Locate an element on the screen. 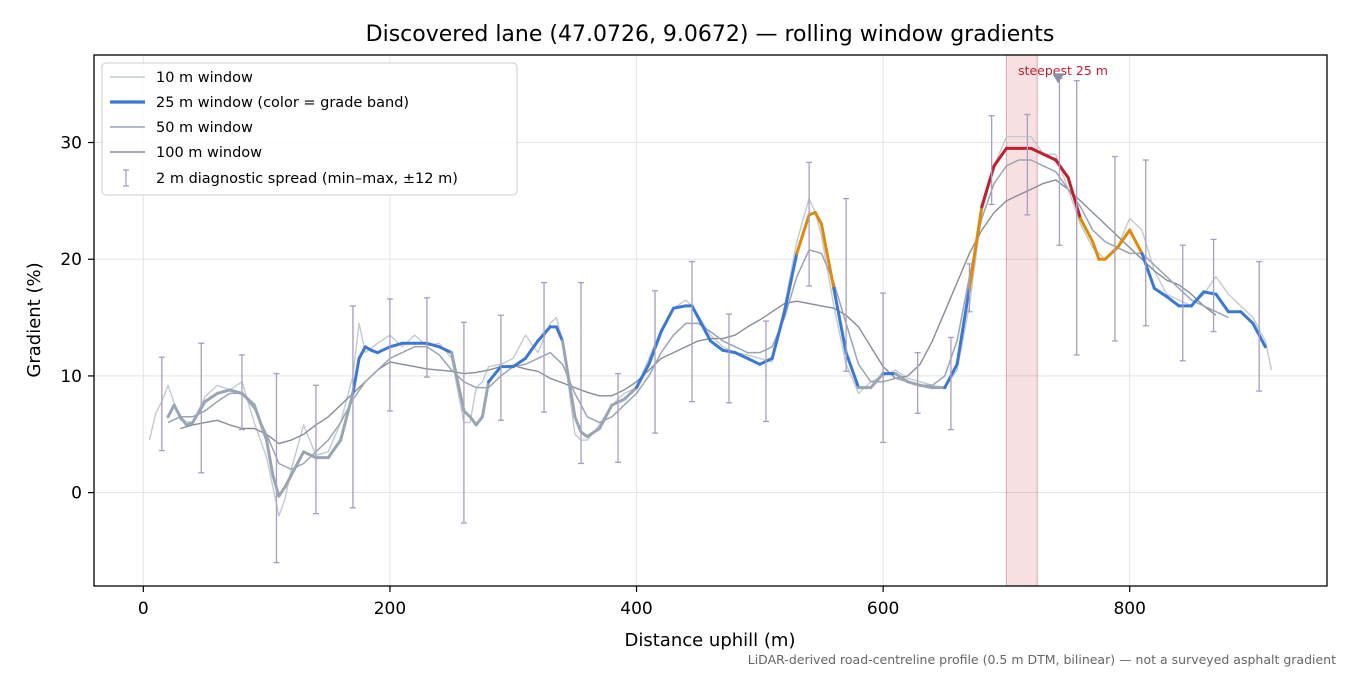  x-tick-label: 600 is located at coordinates (883, 609).